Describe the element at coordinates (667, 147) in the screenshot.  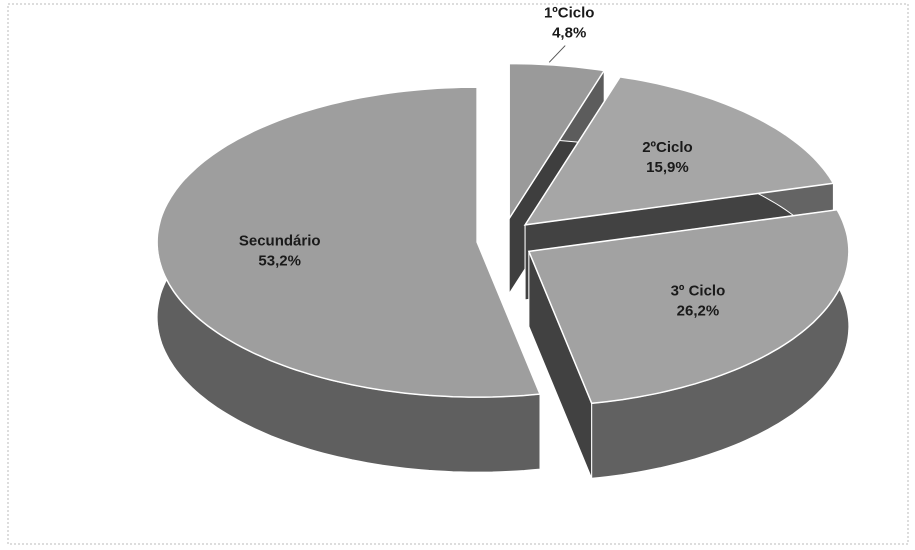
I see `slice-label: 2ºCiclo` at that location.